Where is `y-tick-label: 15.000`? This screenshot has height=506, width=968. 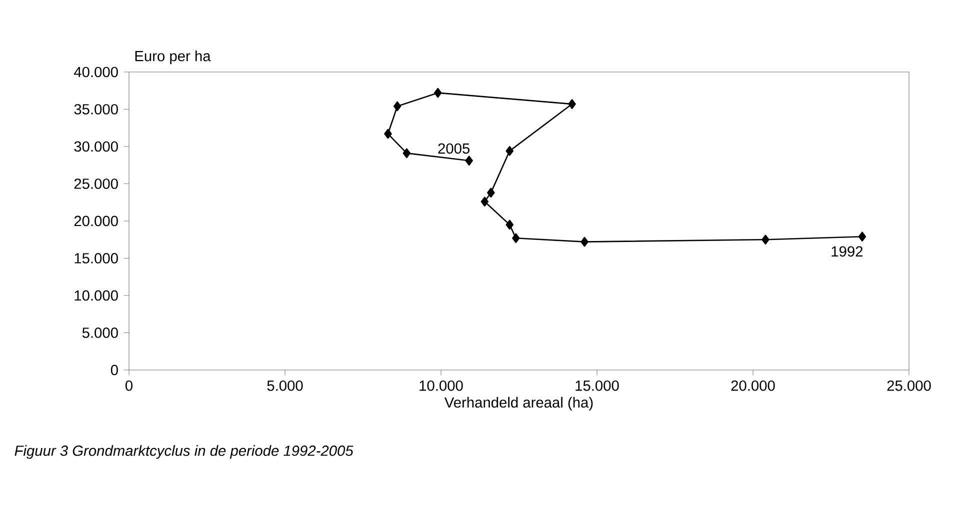 y-tick-label: 15.000 is located at coordinates (96, 258).